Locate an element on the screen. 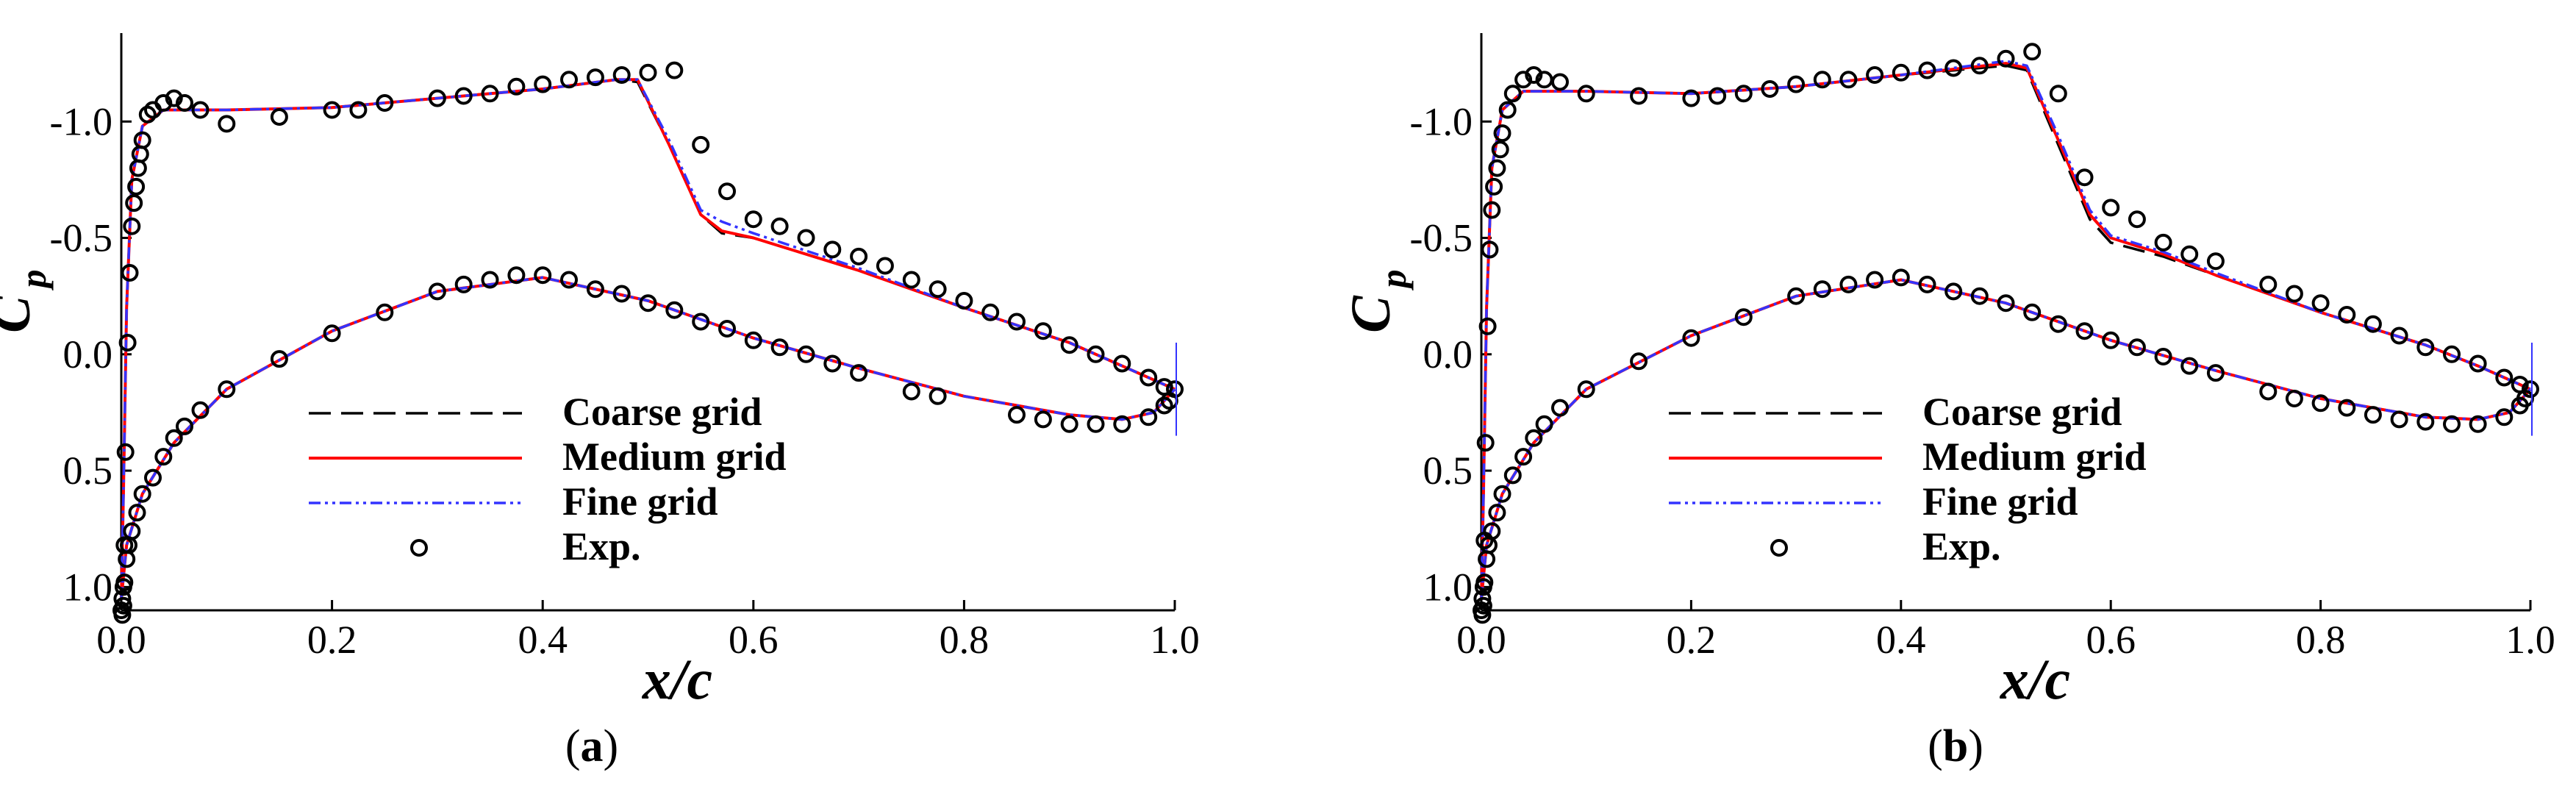  y-tick-label: 0.5 is located at coordinates (1448, 471).